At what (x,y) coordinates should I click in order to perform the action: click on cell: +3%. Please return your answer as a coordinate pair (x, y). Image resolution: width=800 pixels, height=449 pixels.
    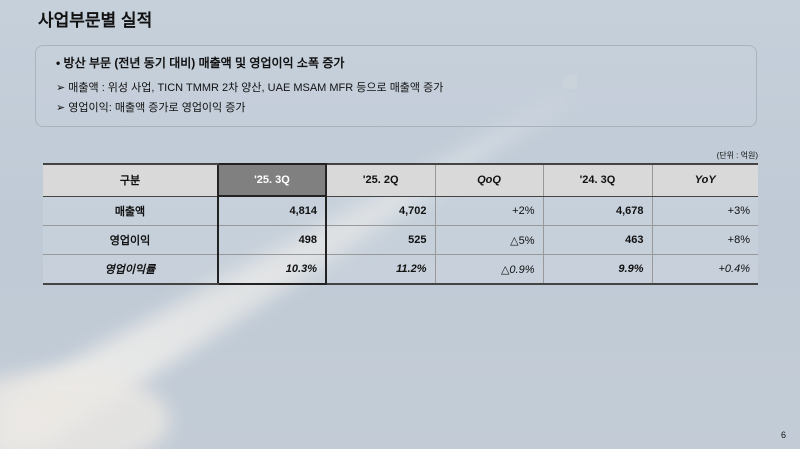
    Looking at the image, I should click on (704, 211).